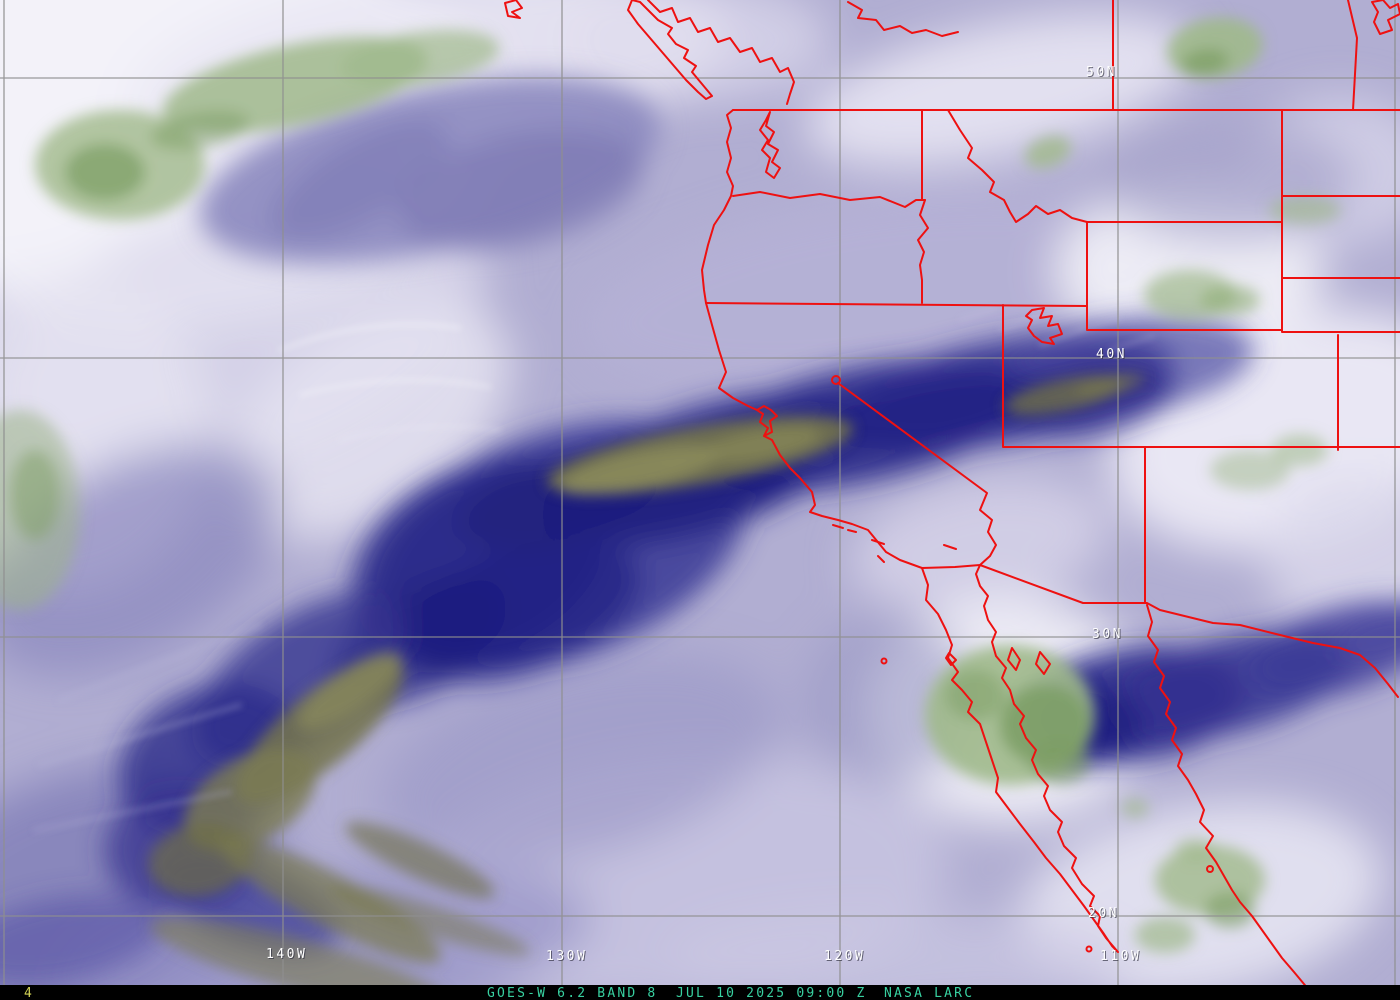 Image resolution: width=1400 pixels, height=1000 pixels. What do you see at coordinates (513, 9) in the screenshot?
I see `haida-gwaii-coast` at bounding box center [513, 9].